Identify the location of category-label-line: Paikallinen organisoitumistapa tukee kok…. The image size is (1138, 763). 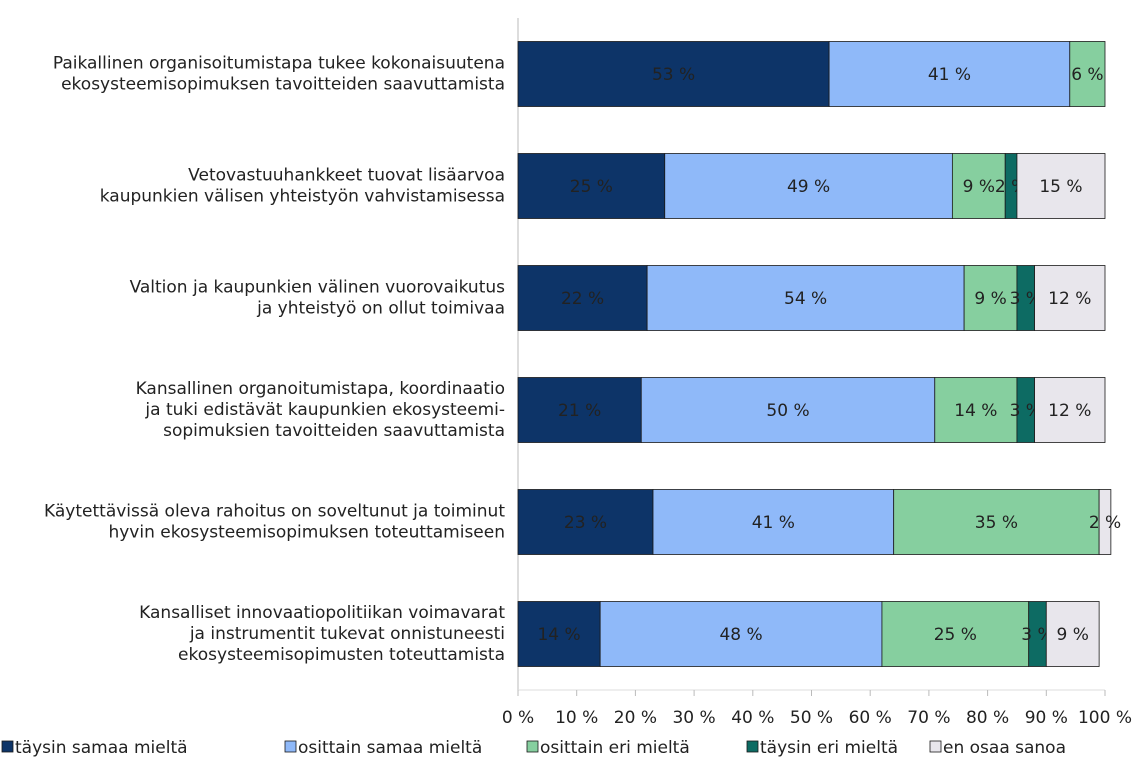
(279, 64).